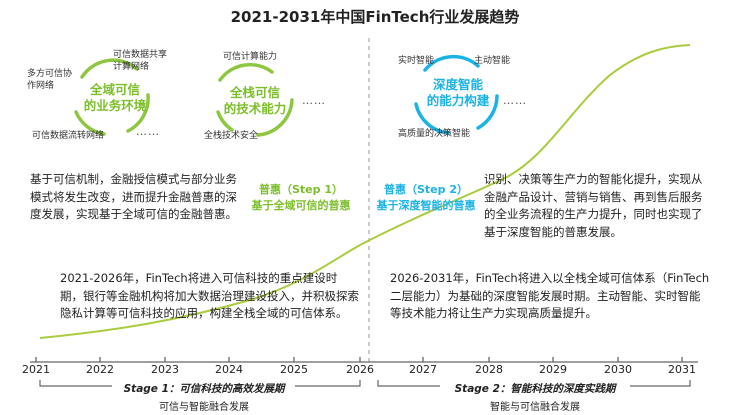 Image resolution: width=750 pixels, height=415 pixels. I want to click on label-fullstack-security: 全栈技术安全, so click(231, 136).